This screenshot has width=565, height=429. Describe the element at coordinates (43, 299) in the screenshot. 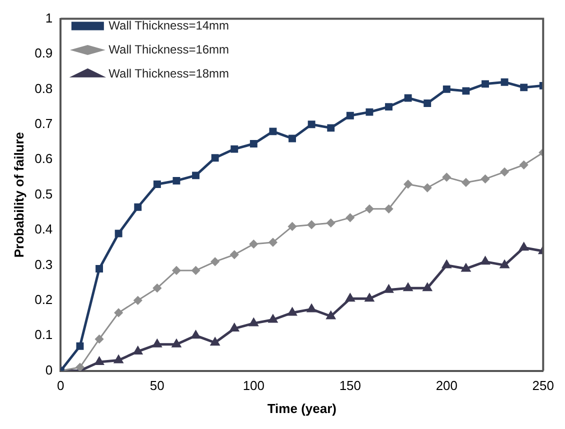

I see `y-tick-label: 0.2` at that location.